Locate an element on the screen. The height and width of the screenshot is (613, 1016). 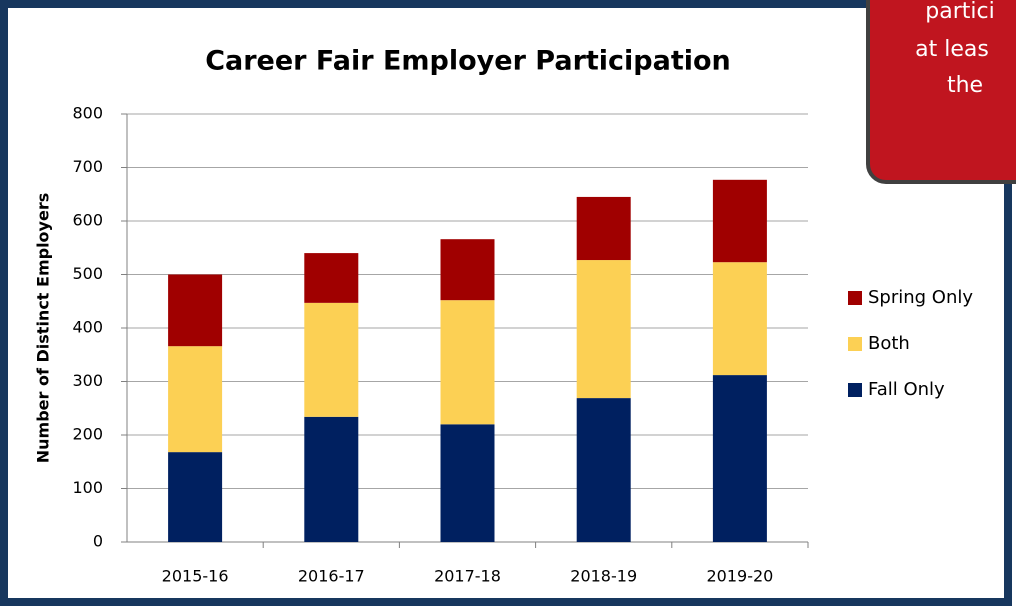
callout-text: partici is located at coordinates (959, 12).